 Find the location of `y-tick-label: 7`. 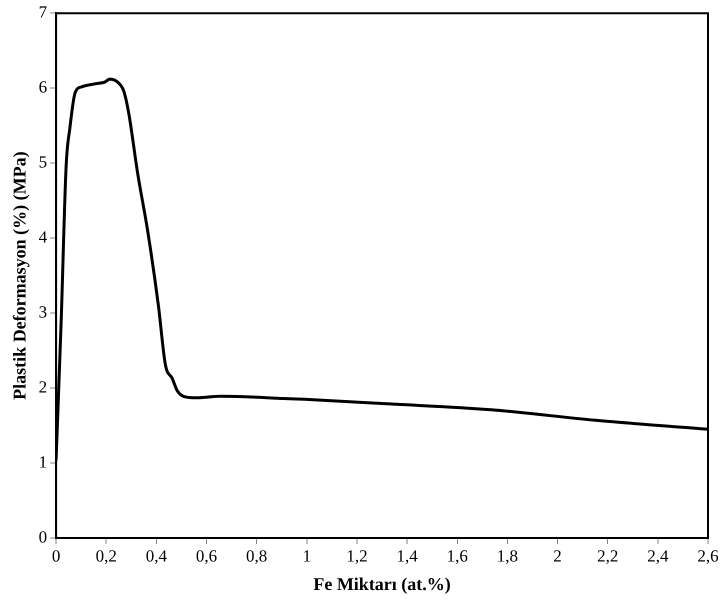

y-tick-label: 7 is located at coordinates (43, 12).